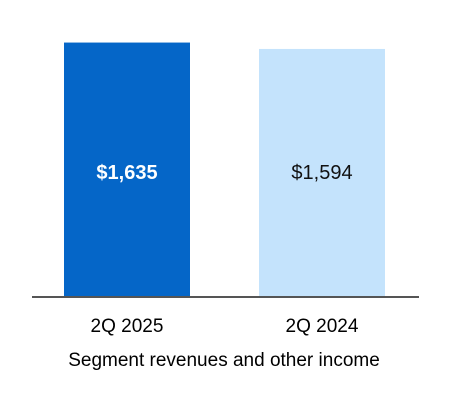 Image resolution: width=450 pixels, height=405 pixels. What do you see at coordinates (322, 326) in the screenshot?
I see `category-label-1: 2Q 2024` at bounding box center [322, 326].